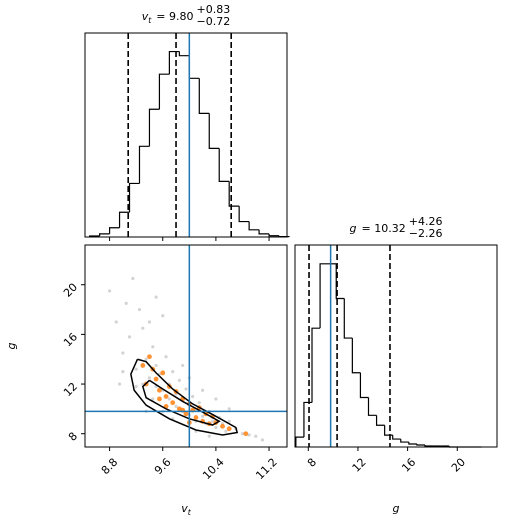 This screenshot has height=531, width=505. Describe the element at coordinates (353, 228) in the screenshot. I see `symbol: g` at that location.